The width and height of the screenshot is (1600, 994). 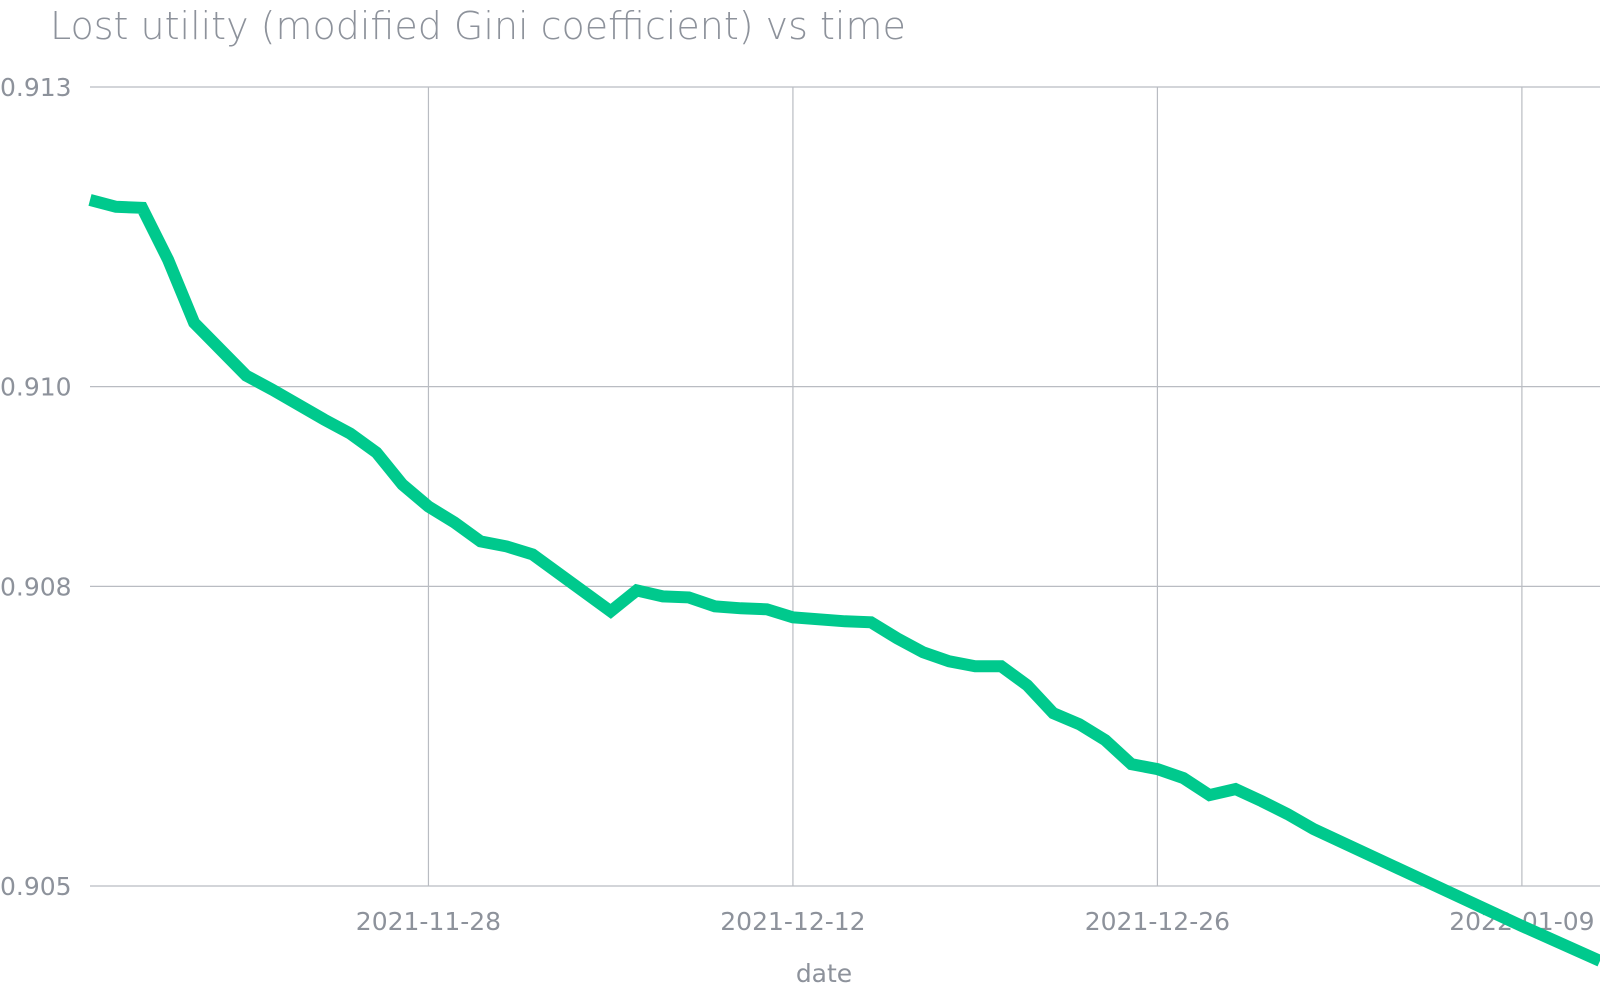 What do you see at coordinates (1157, 921) in the screenshot?
I see `x-tick-label: 2021-12-26` at bounding box center [1157, 921].